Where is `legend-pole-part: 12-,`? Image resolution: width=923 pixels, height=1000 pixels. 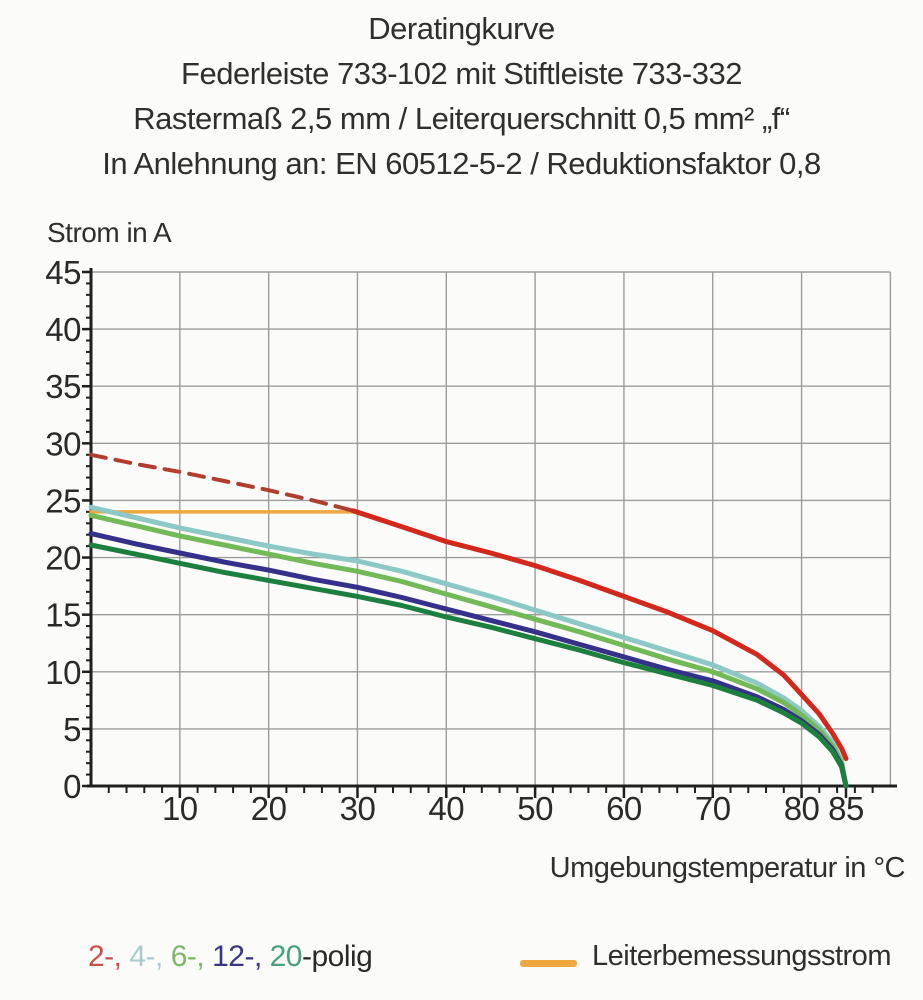
legend-pole-part: 12-, is located at coordinates (241, 956).